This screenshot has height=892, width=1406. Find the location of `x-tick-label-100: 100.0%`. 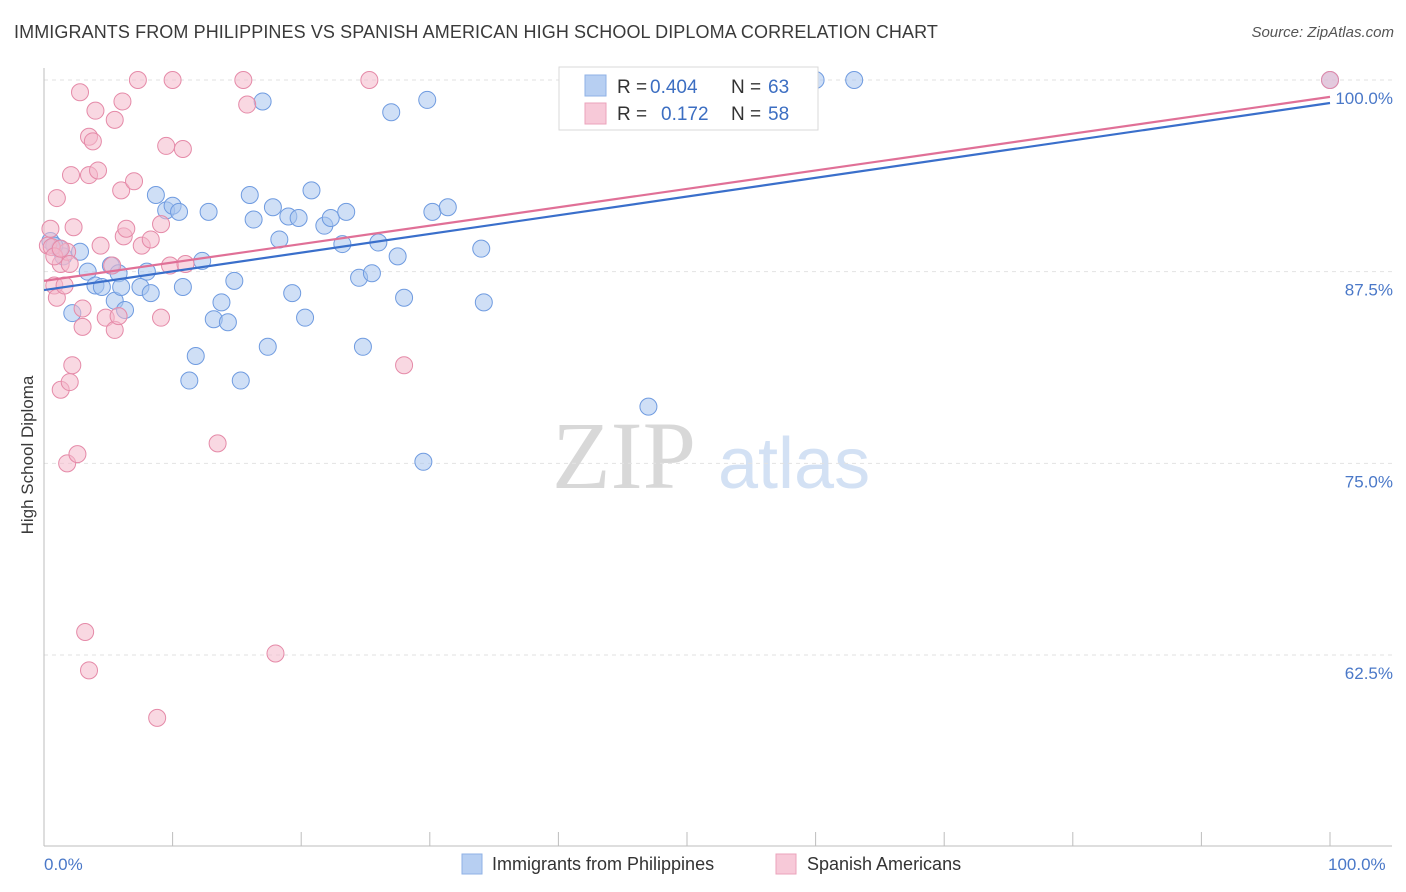

x-tick-label-100: 100.0% is located at coordinates (1357, 864).